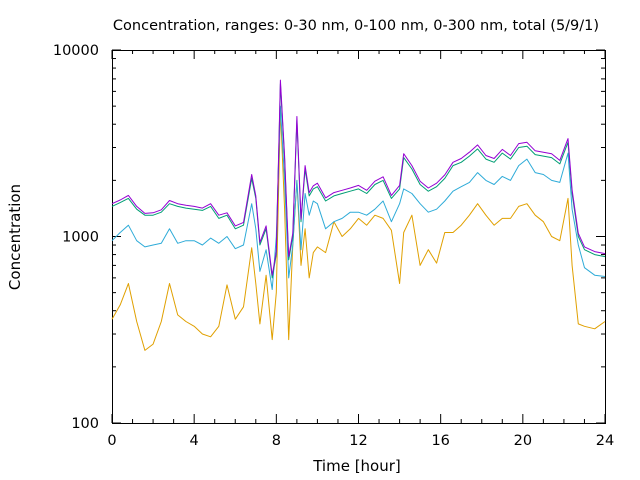 Image resolution: width=640 pixels, height=480 pixels. I want to click on x-tick-label: 16, so click(440, 441).